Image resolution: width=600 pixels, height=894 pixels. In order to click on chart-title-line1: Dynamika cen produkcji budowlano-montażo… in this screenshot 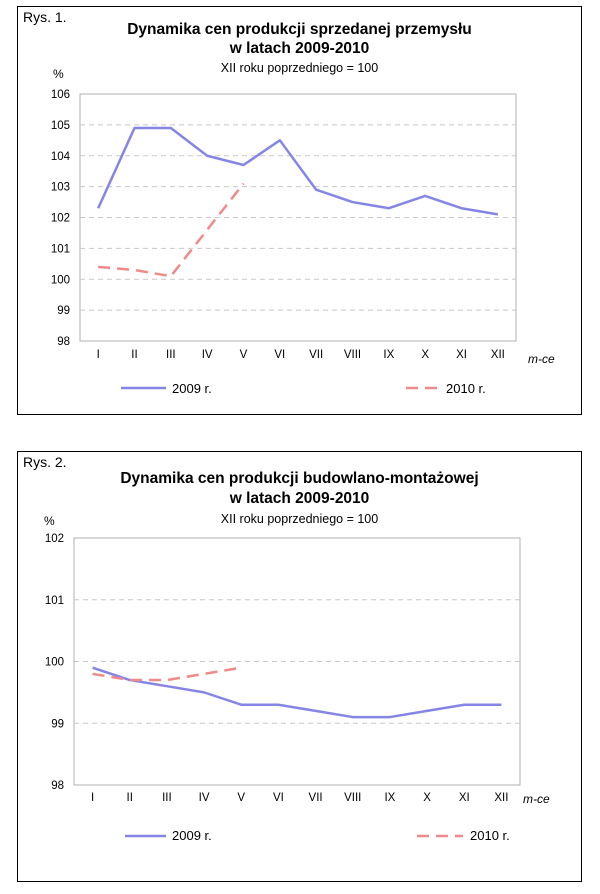, I will do `click(299, 478)`.